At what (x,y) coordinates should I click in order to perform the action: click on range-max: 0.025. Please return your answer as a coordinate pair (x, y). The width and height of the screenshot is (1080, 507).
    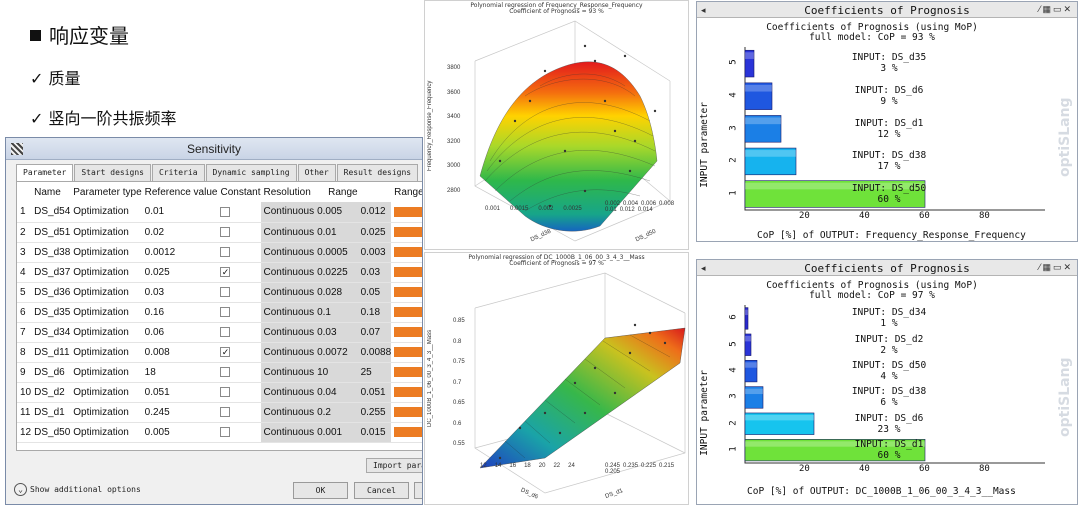
    Looking at the image, I should click on (374, 232).